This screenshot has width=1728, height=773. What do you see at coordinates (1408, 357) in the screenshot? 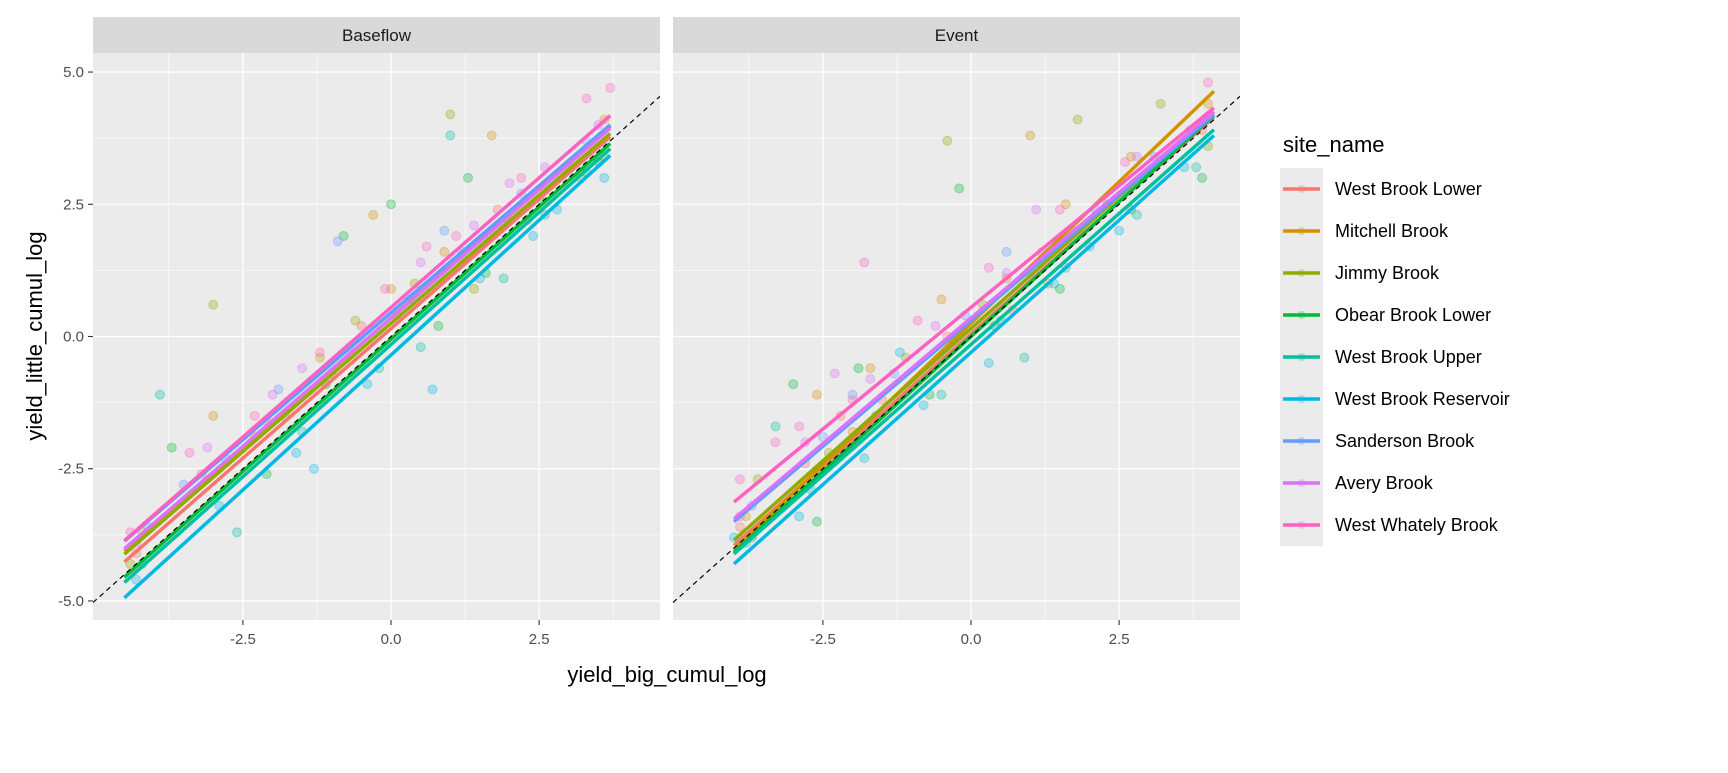
I see `legend-label: West Brook Upper` at bounding box center [1408, 357].